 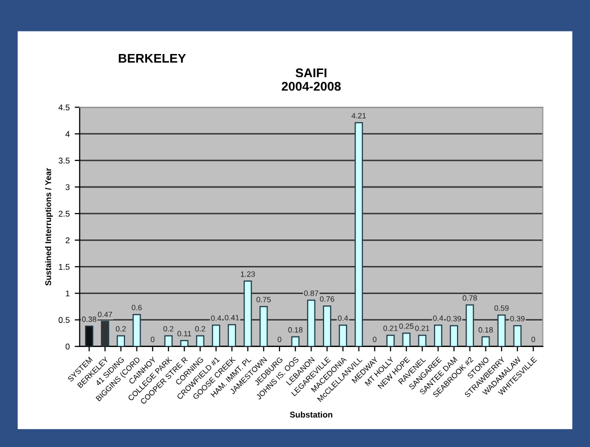 What do you see at coordinates (152, 58) in the screenshot?
I see `text: BERKELEY` at bounding box center [152, 58].